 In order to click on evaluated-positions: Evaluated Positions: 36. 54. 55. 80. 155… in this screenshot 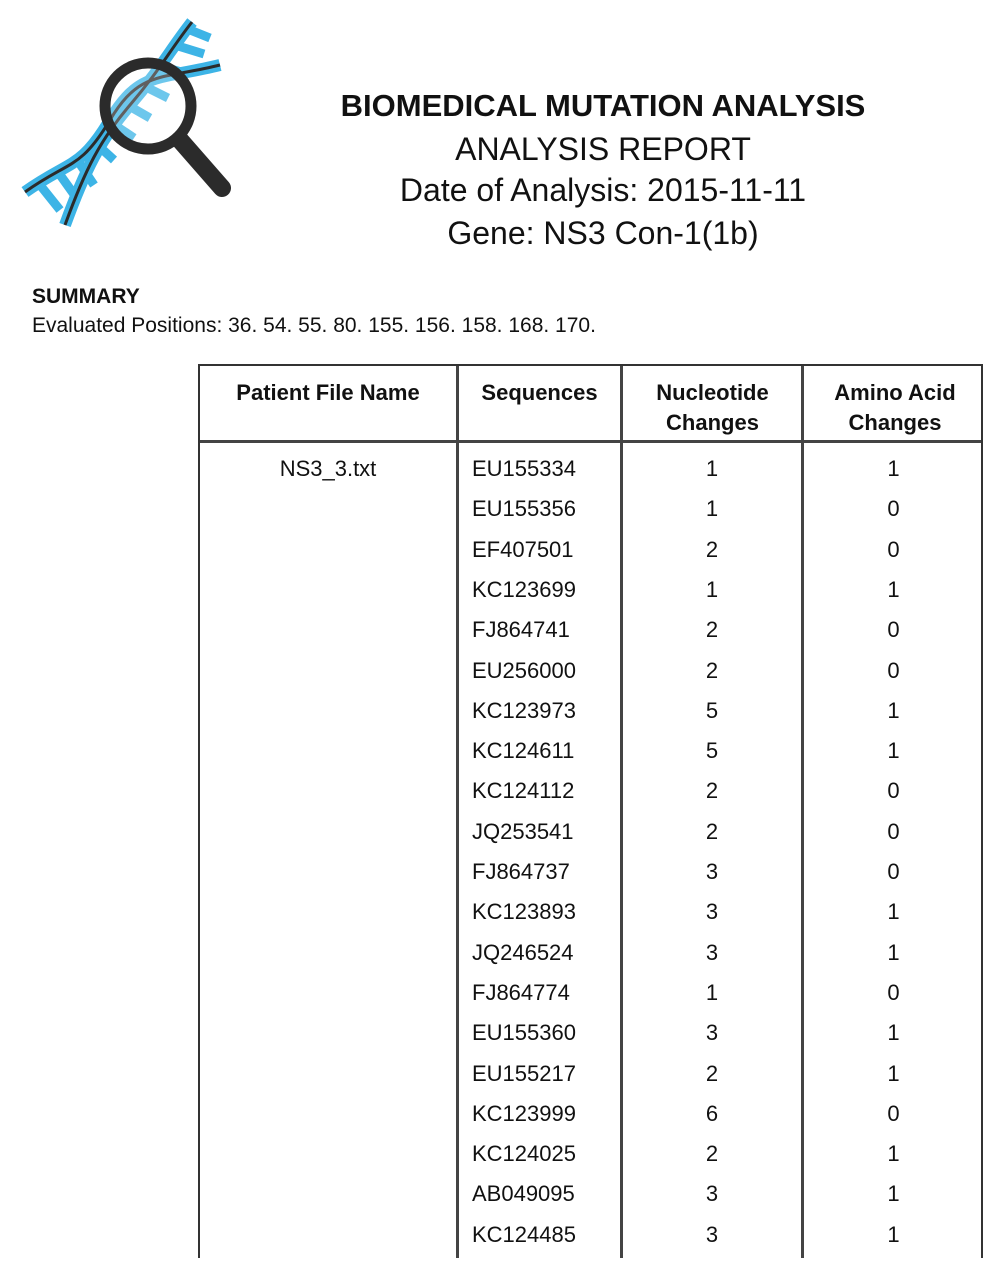, I will do `click(314, 325)`.